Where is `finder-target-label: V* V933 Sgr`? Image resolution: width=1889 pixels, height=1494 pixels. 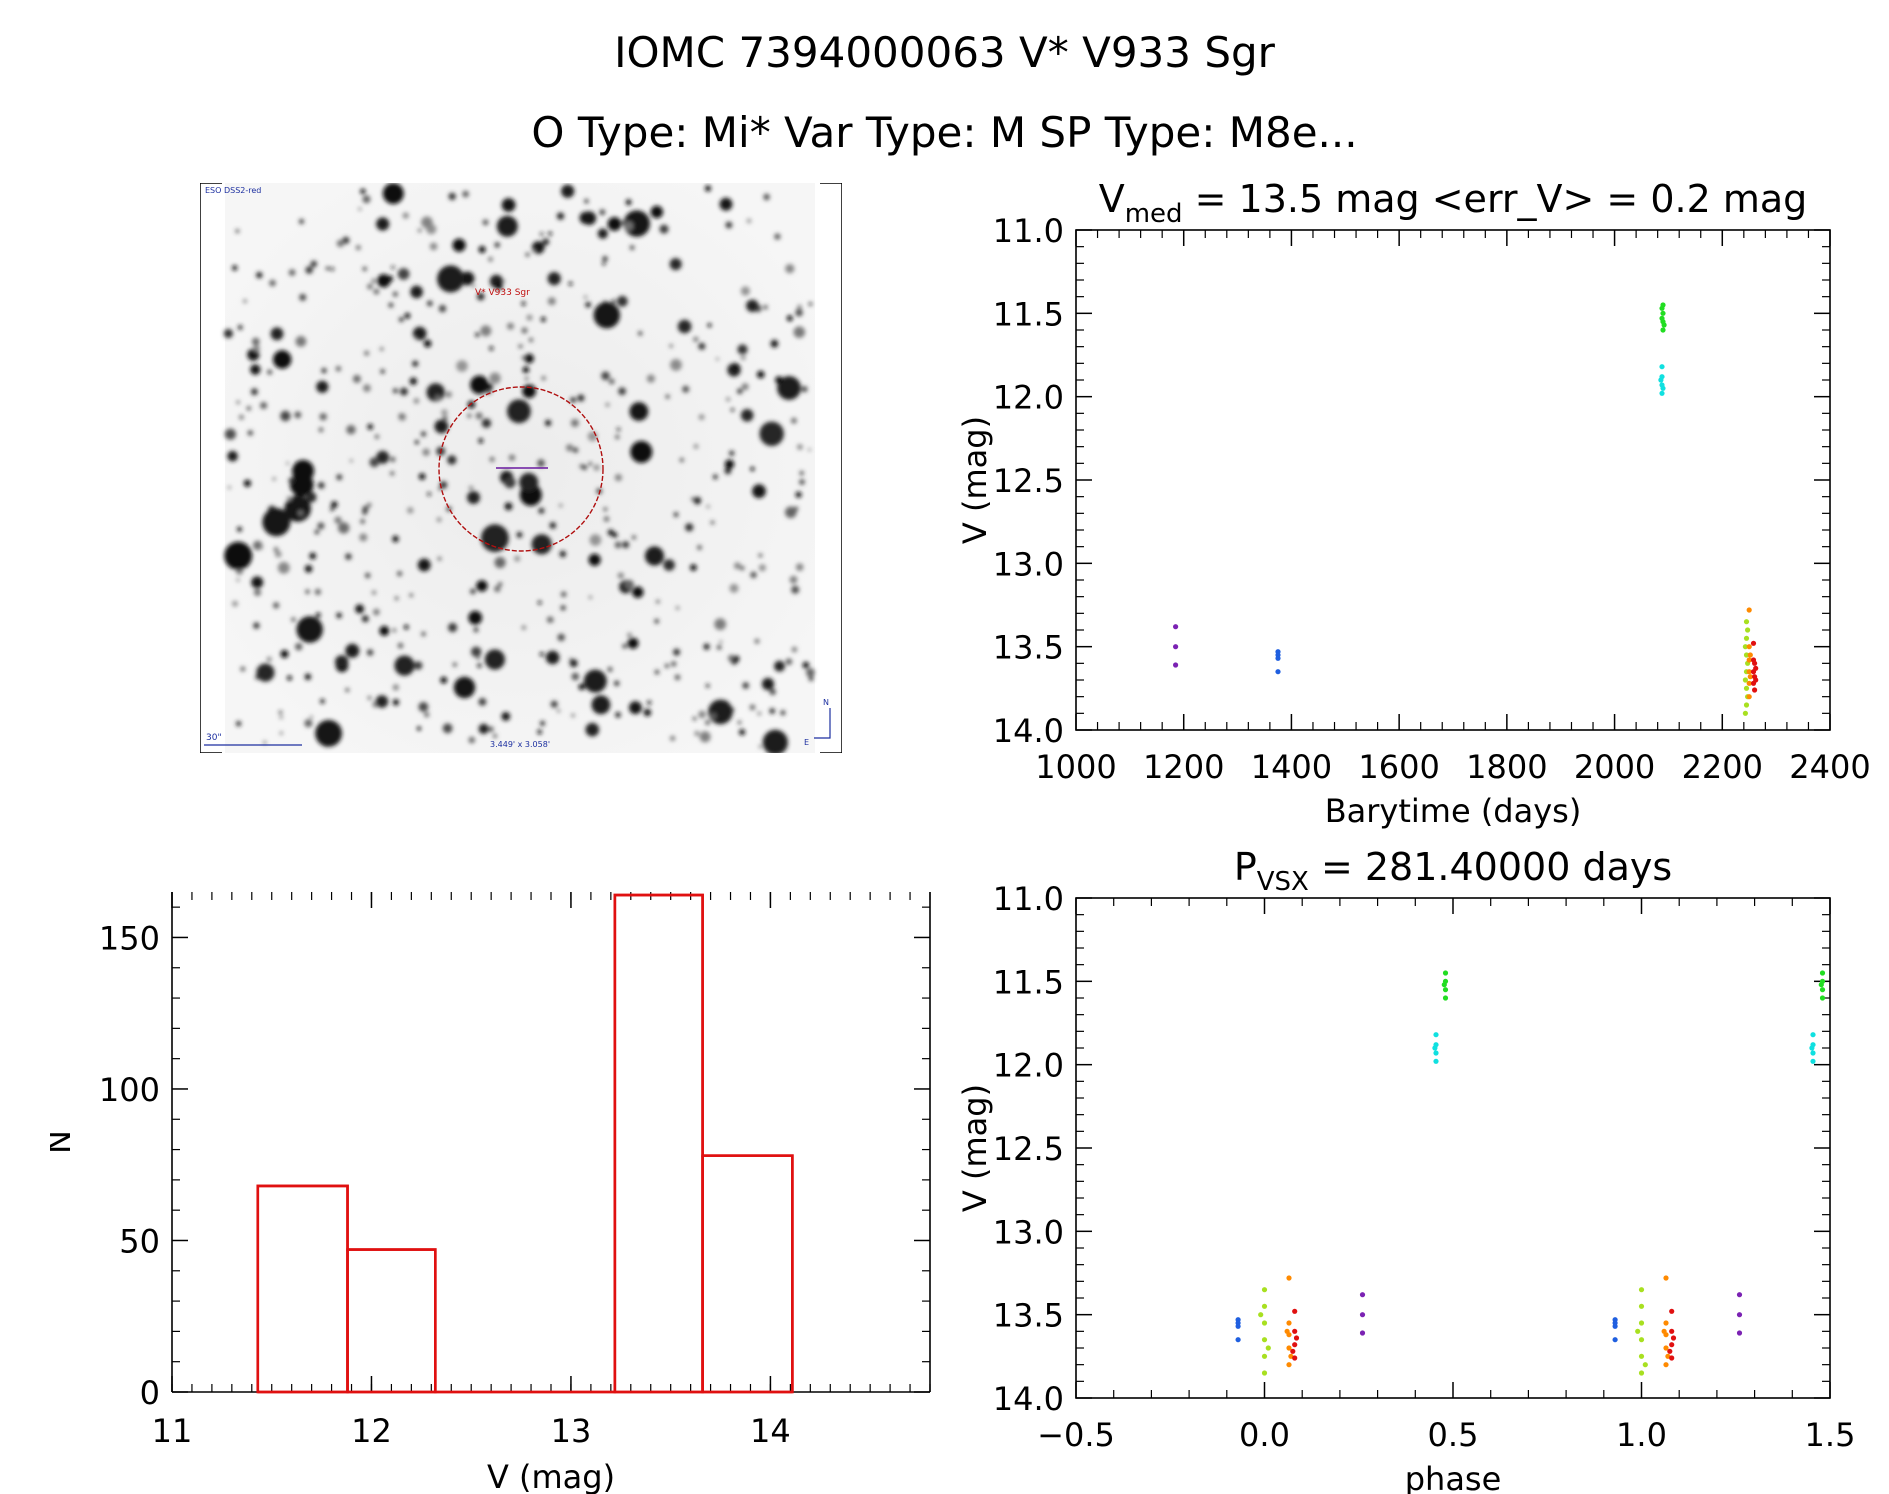
finder-target-label: V* V933 Sgr is located at coordinates (502, 293).